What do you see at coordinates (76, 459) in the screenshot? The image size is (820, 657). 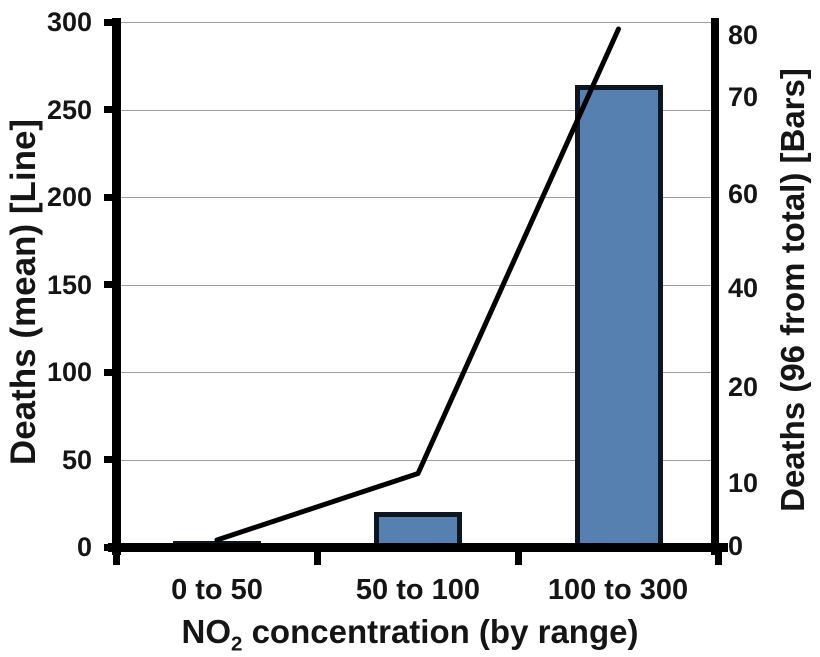 I see `left-tick-label: 50` at bounding box center [76, 459].